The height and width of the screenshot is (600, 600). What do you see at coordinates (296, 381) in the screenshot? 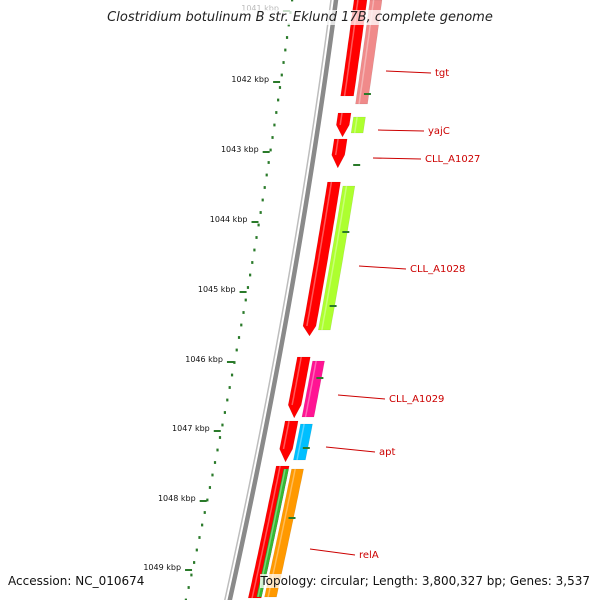
I see `cds-block-4-shine` at bounding box center [296, 381].